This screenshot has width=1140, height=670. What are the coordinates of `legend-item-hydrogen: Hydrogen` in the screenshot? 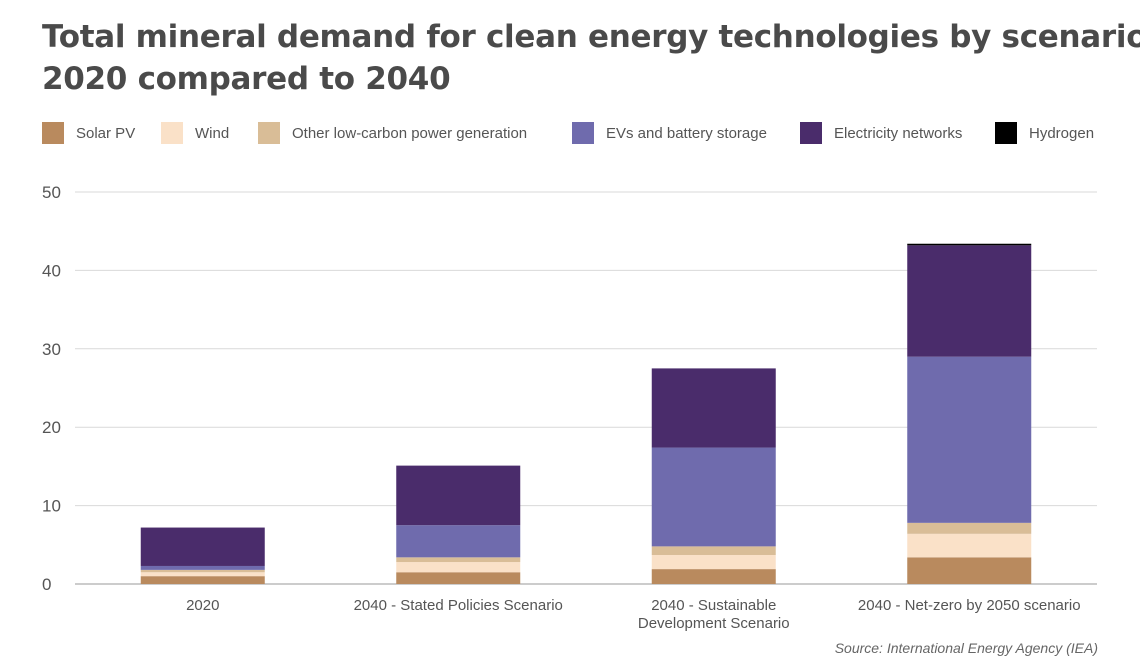 It's located at (1044, 133).